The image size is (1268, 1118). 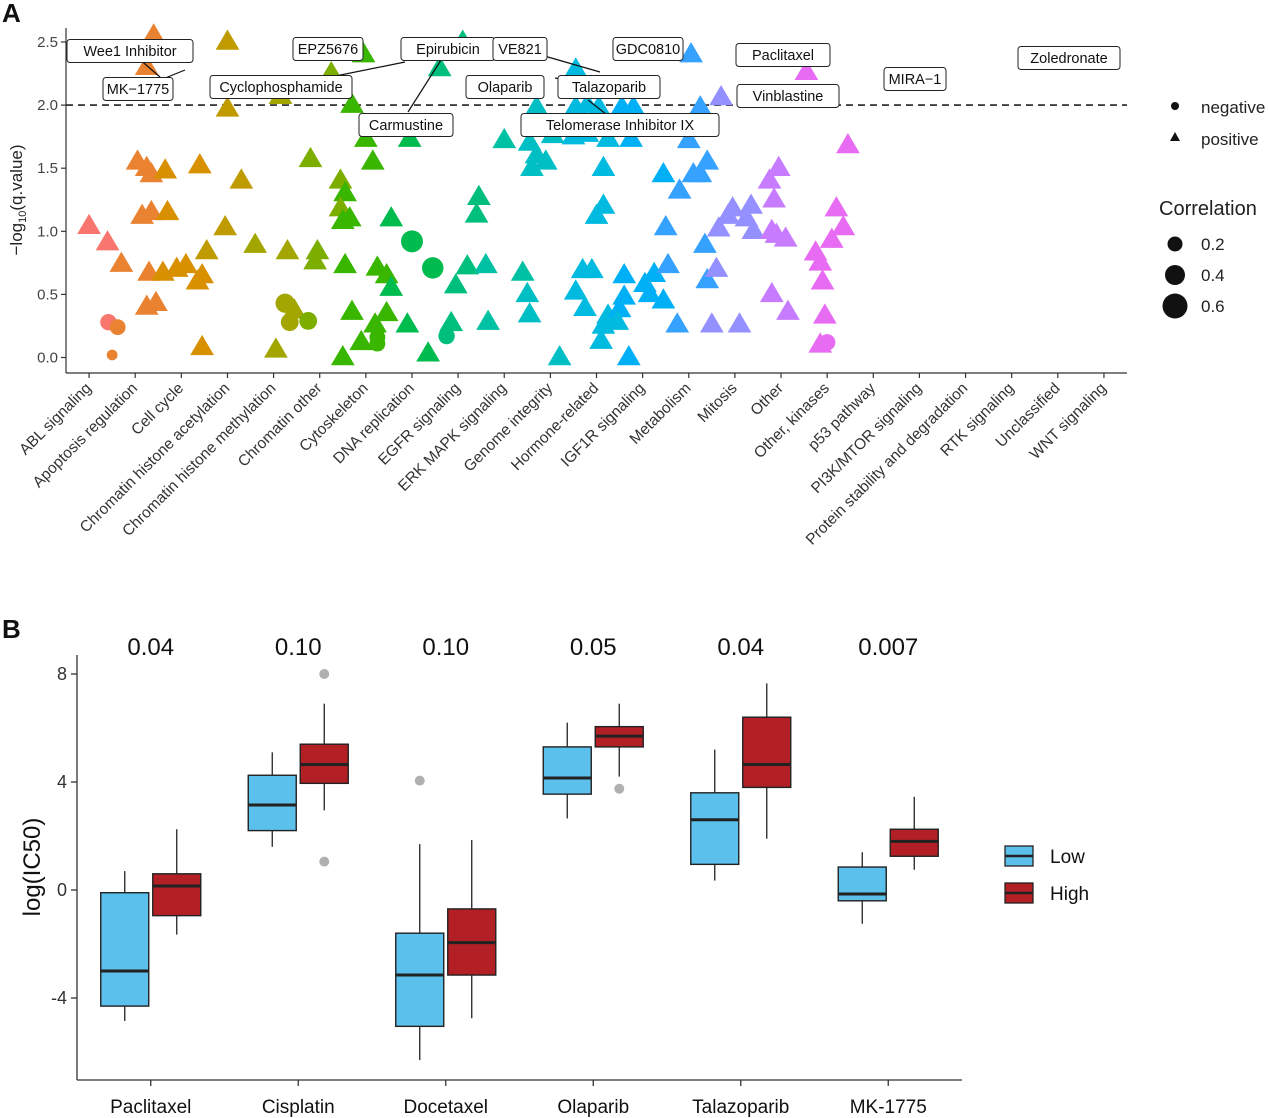 What do you see at coordinates (788, 96) in the screenshot?
I see `label-box-vinblastine` at bounding box center [788, 96].